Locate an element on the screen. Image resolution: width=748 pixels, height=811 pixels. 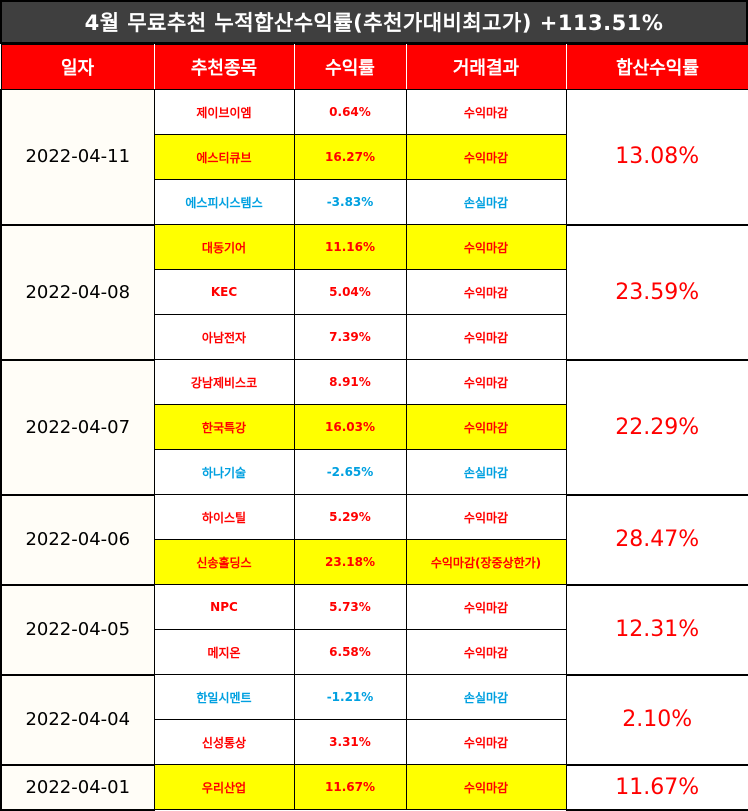
header-rate: 수익률 is located at coordinates (350, 67).